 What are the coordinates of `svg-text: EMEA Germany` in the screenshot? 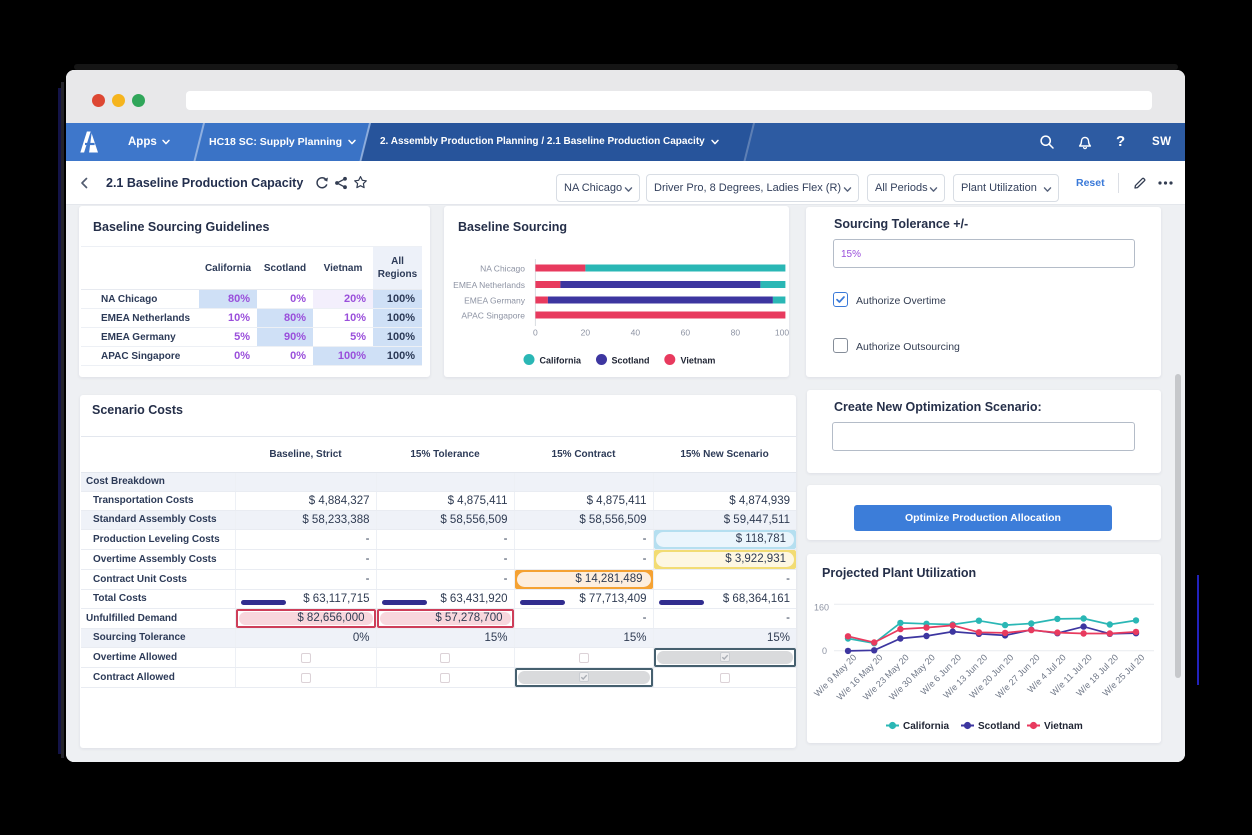 It's located at (495, 301).